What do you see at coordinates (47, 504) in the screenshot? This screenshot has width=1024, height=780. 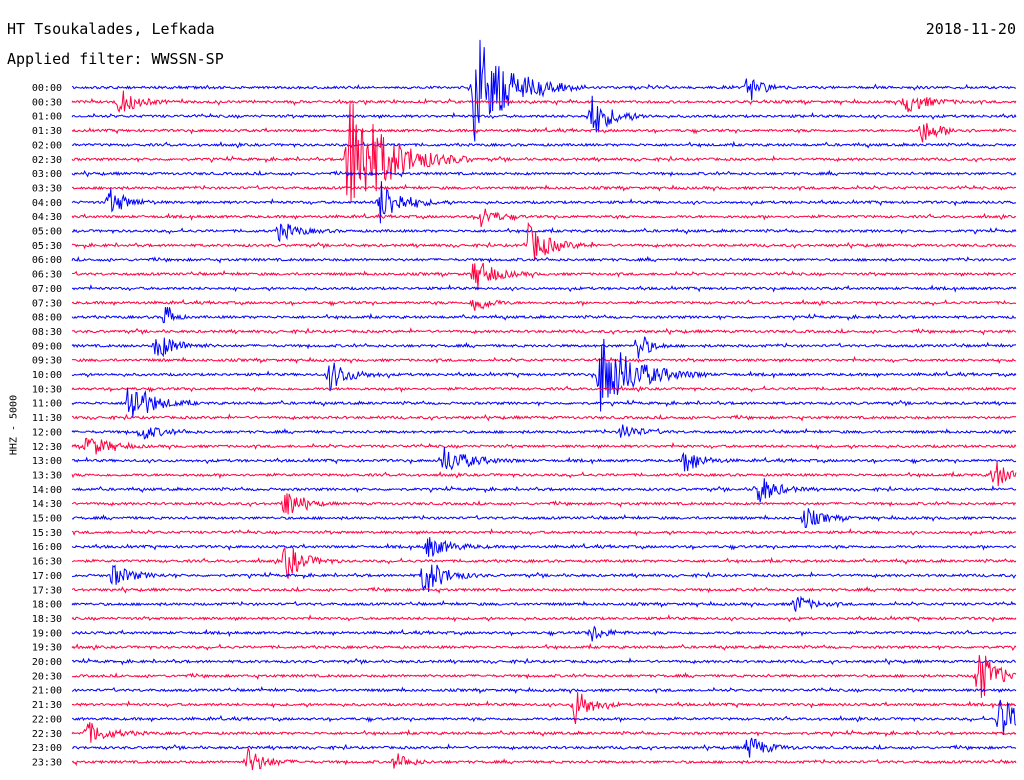 I see `row-time-label: 14:30` at bounding box center [47, 504].